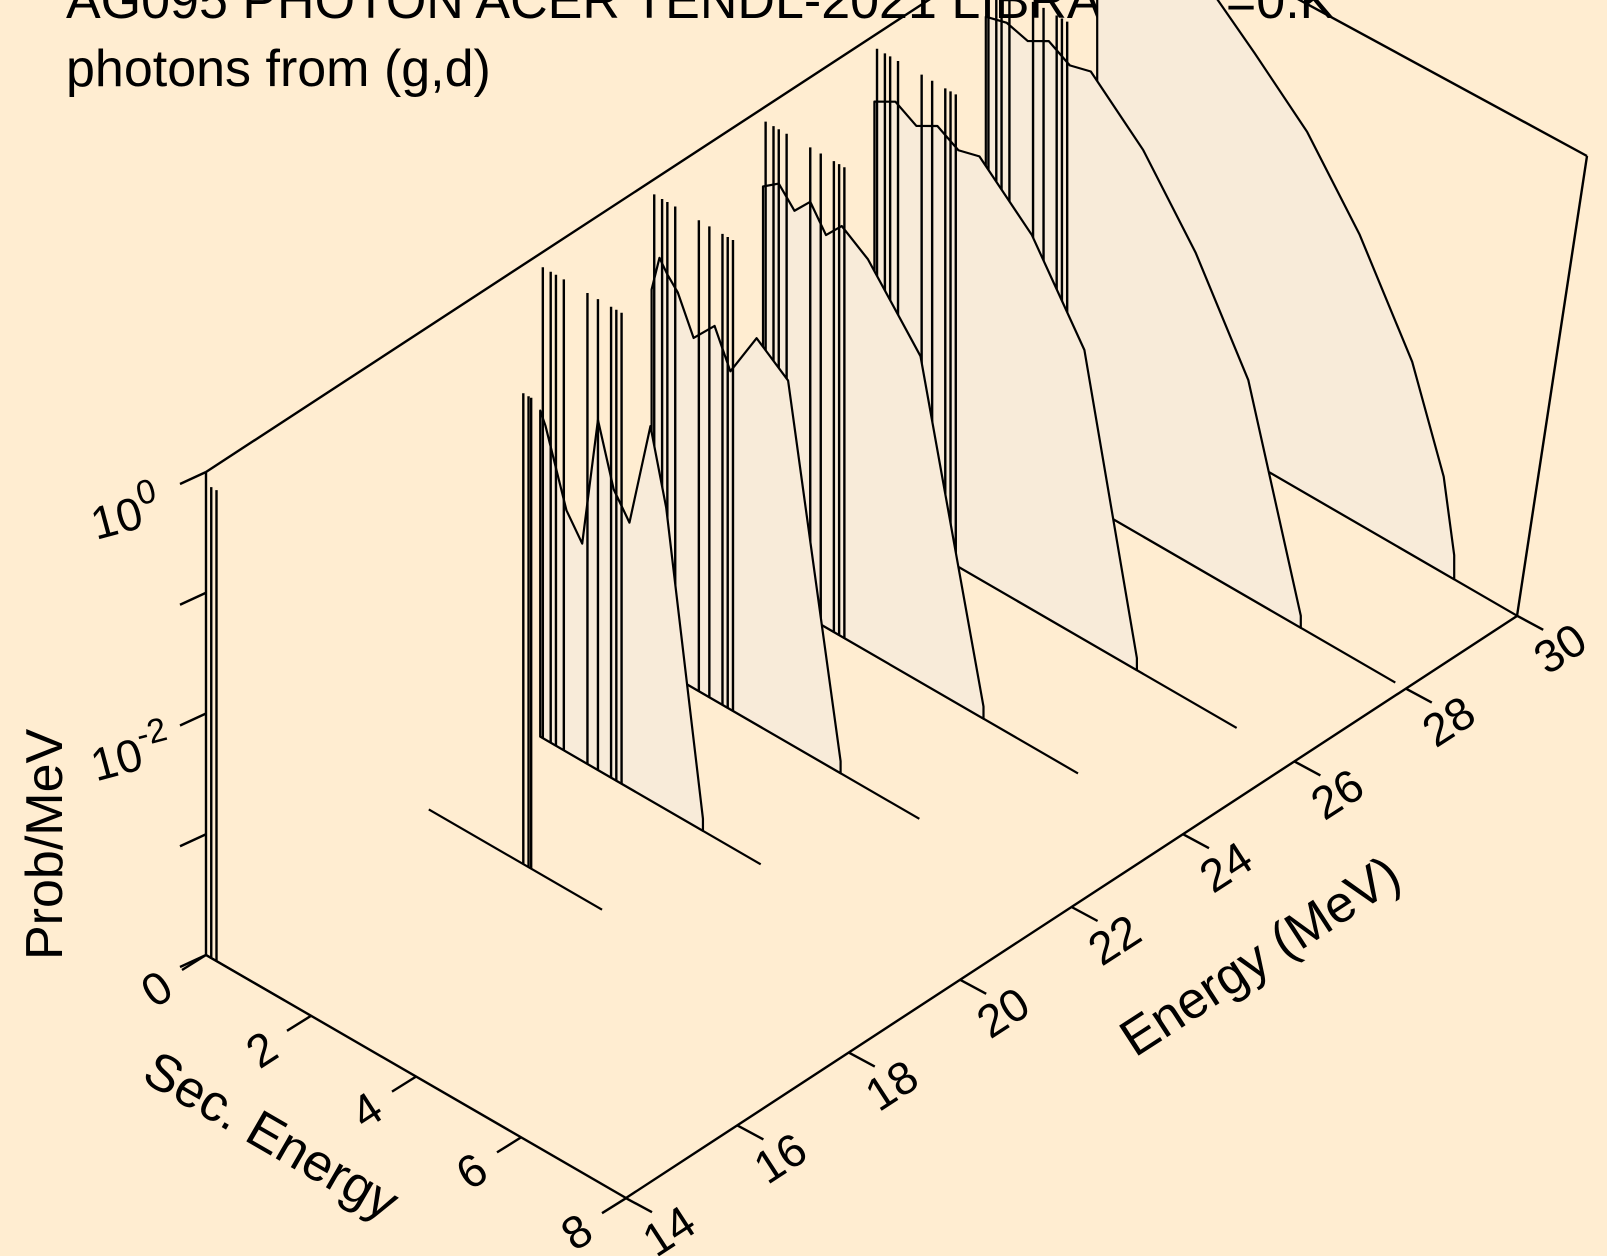 The image size is (1607, 1256). I want to click on right-vertical-edge, so click(1552, 386).